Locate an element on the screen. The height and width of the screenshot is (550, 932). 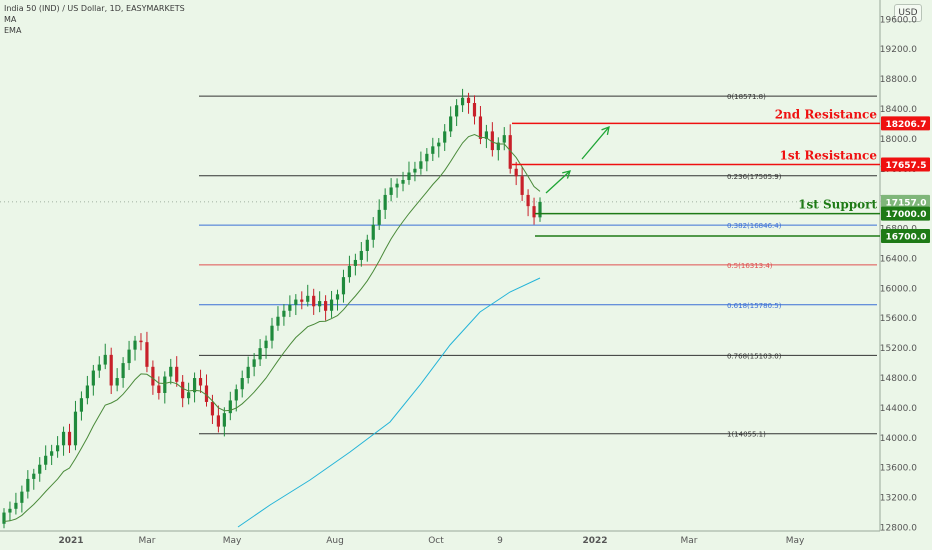
currency-button: USD is located at coordinates (908, 13).